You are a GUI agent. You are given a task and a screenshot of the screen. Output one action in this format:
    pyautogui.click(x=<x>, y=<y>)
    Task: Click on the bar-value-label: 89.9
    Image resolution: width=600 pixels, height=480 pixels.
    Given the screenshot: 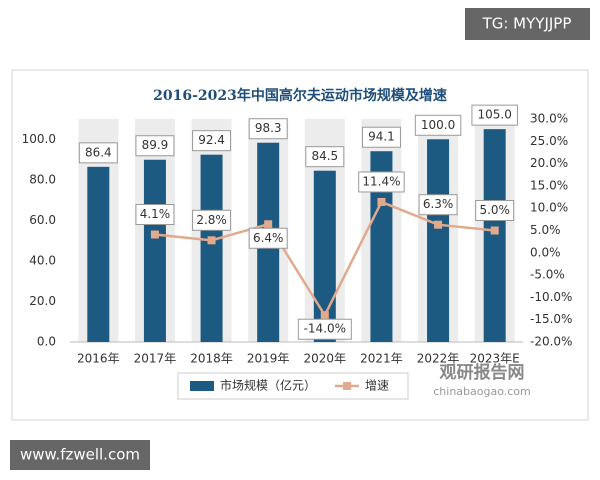 What is the action you would take?
    pyautogui.click(x=155, y=145)
    